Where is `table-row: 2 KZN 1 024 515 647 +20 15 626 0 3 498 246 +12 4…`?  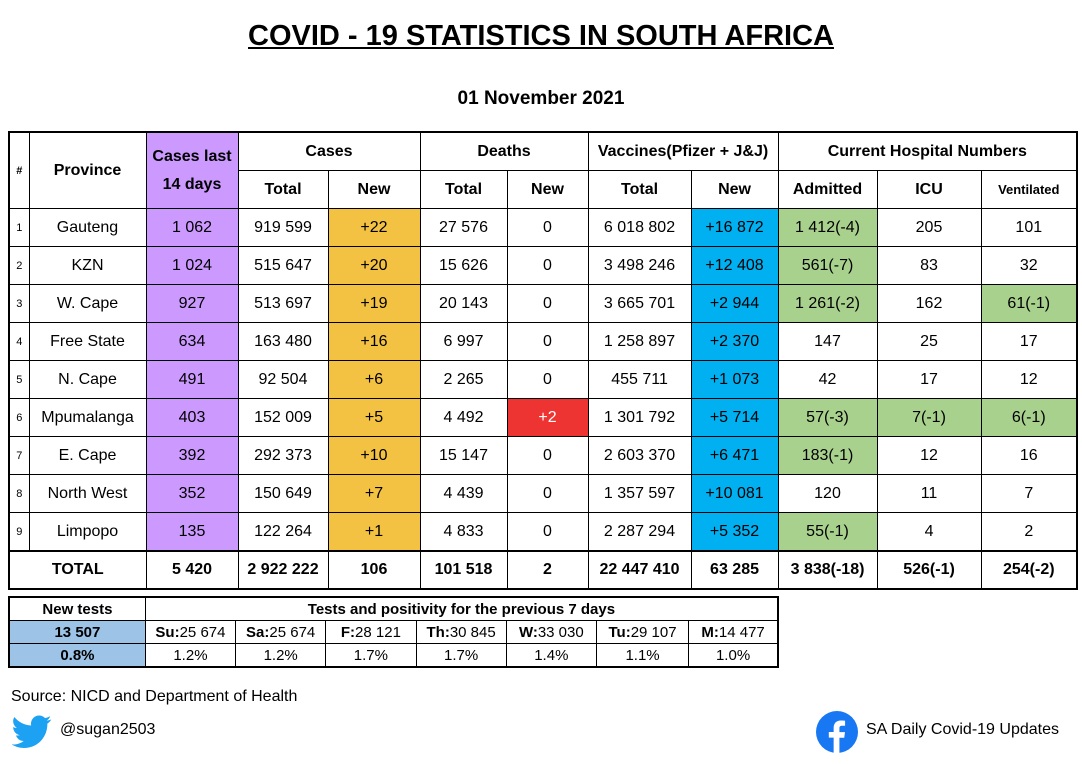 table-row: 2 KZN 1 024 515 647 +20 15 626 0 3 498 246 +12 4… is located at coordinates (543, 265).